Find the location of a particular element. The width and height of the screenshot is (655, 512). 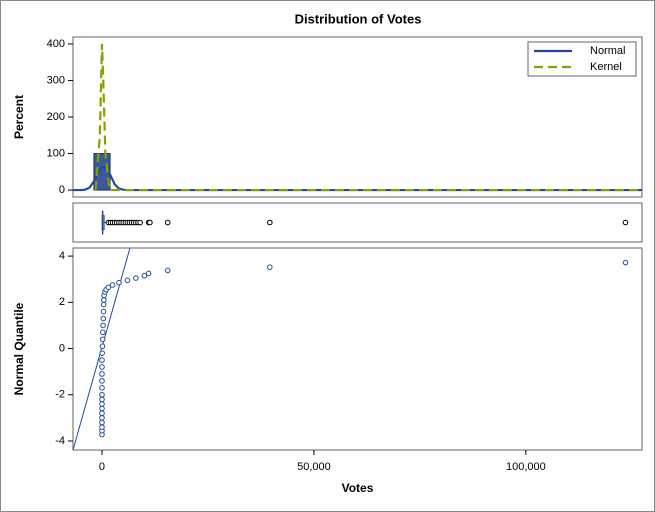

y-tick-label: 2 is located at coordinates (62, 302).